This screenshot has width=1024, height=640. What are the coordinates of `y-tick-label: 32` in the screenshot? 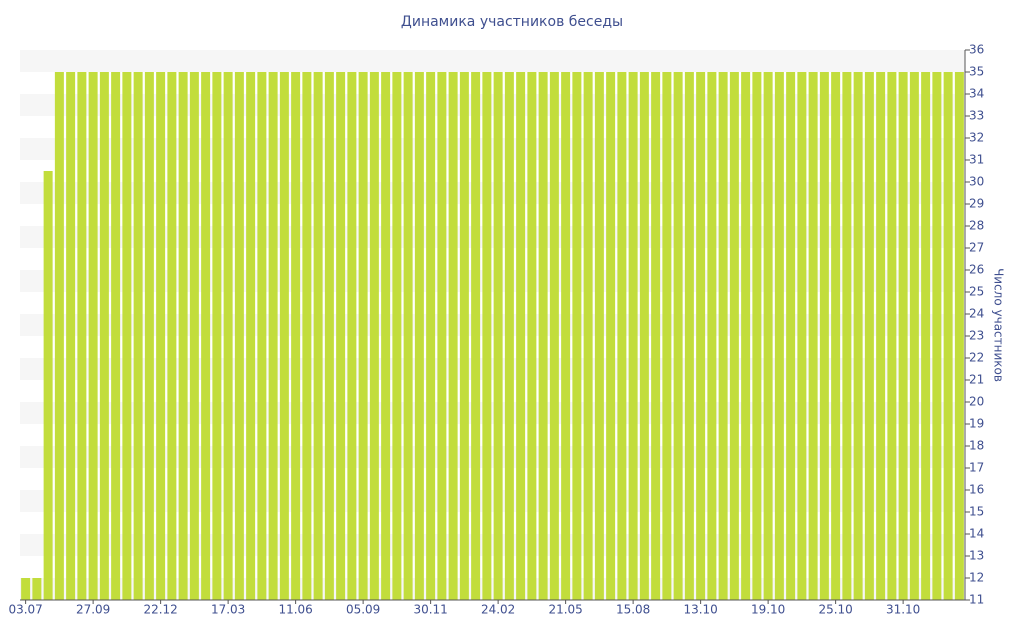 It's located at (976, 138).